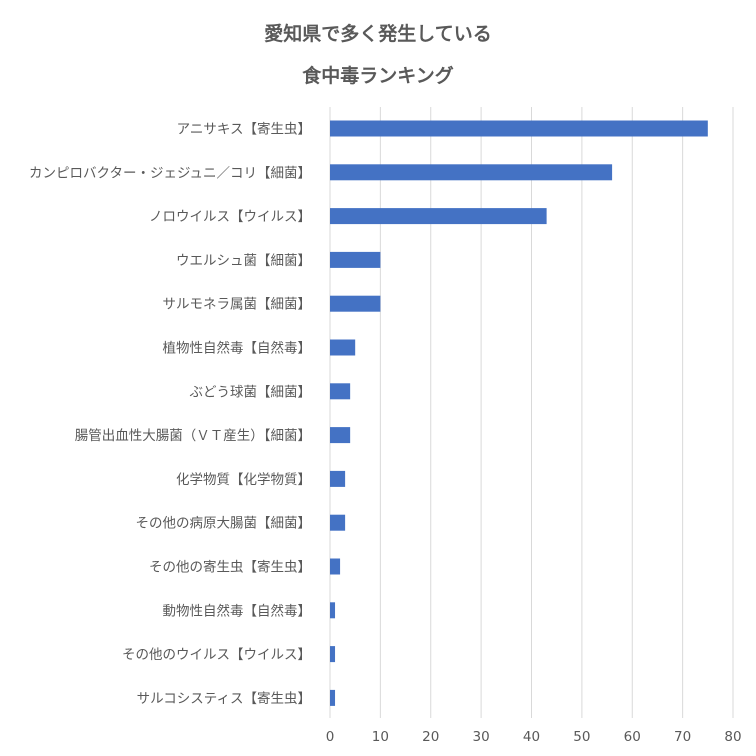  I want to click on x-tick-label: 30, so click(481, 737).